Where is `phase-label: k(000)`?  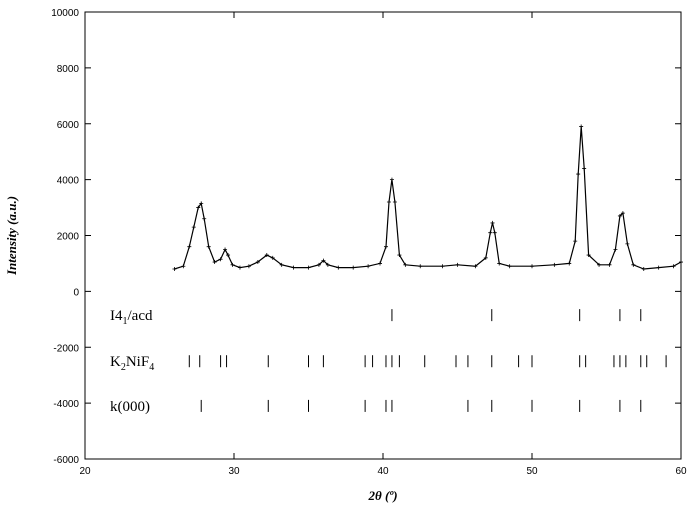 phase-label: k(000) is located at coordinates (130, 407).